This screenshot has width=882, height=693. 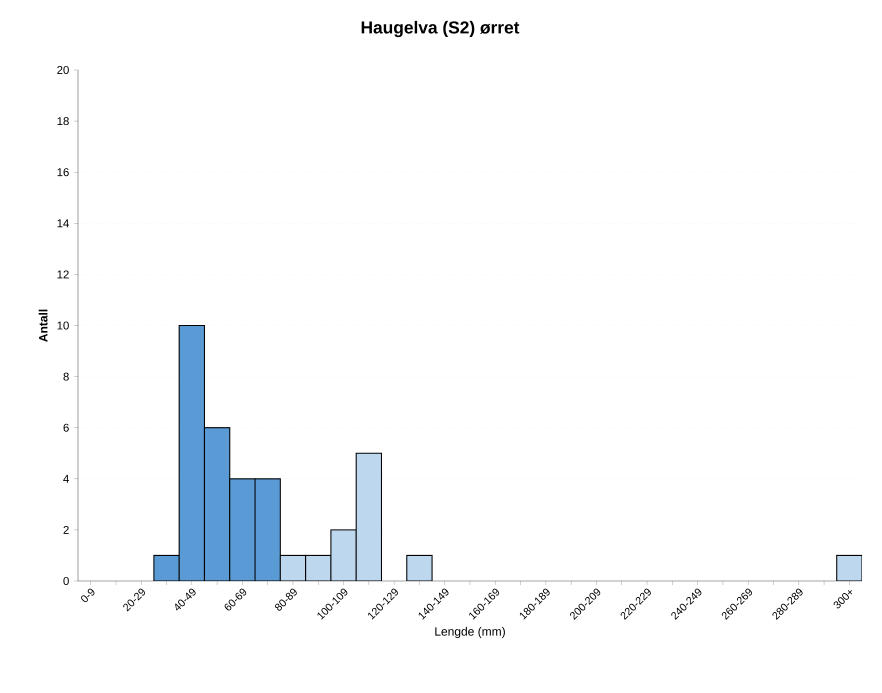 I want to click on y-tick-label: 4, so click(x=66, y=478).